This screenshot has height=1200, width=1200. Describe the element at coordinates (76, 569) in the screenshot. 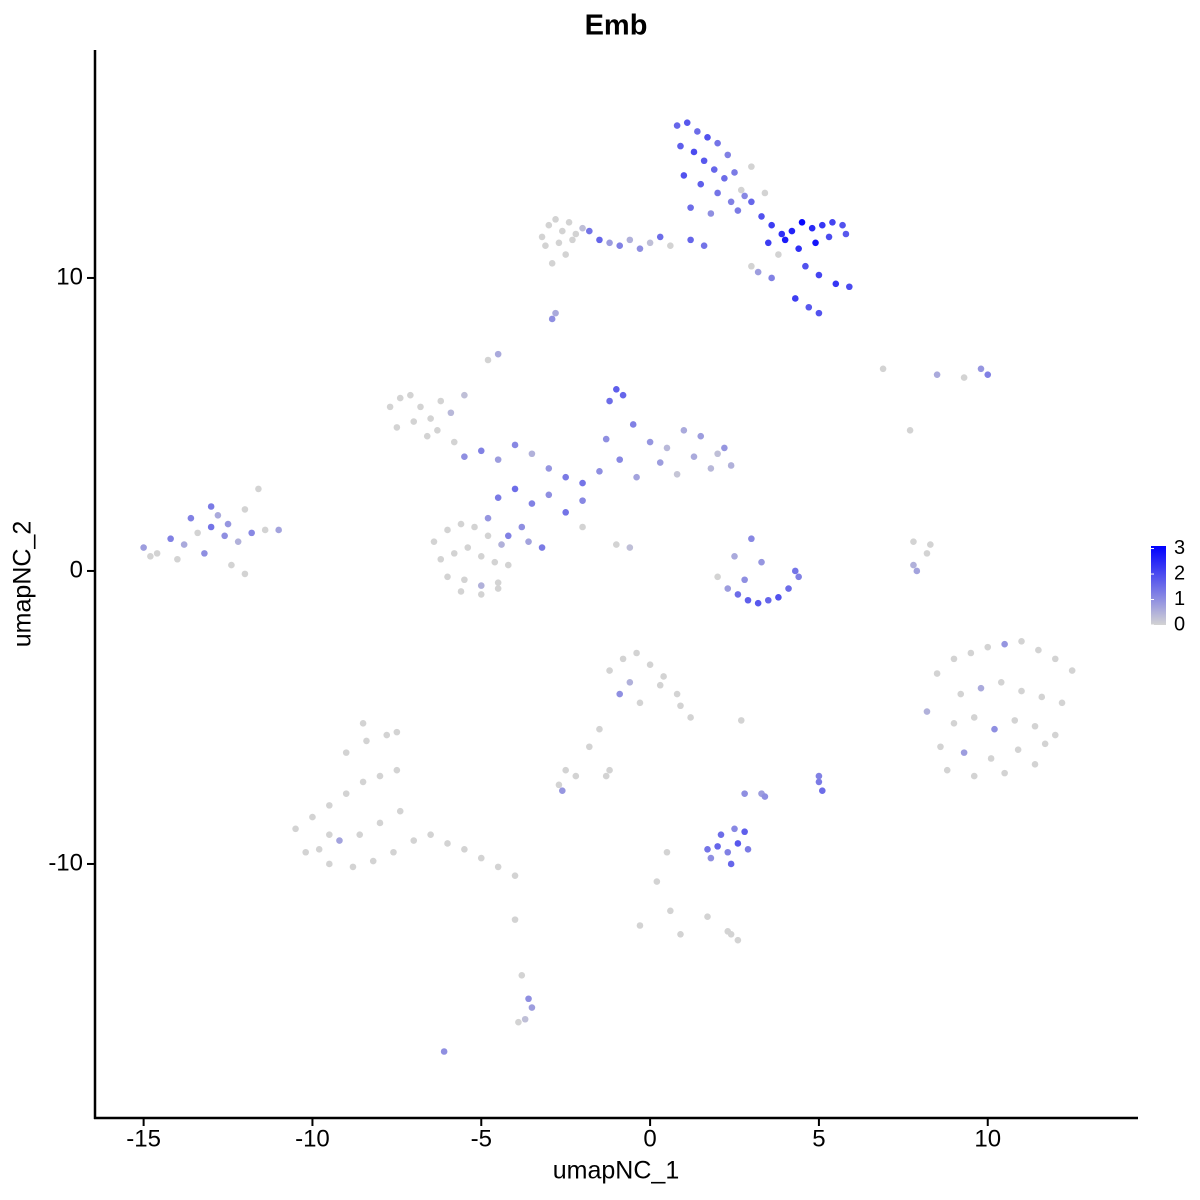

I see `y-tick-label: 0` at that location.